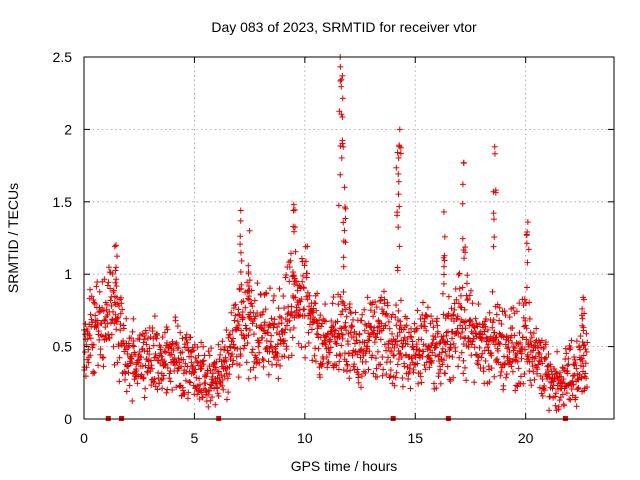 This screenshot has width=640, height=480. Describe the element at coordinates (307, 438) in the screenshot. I see `x-tick-labels: 0 5 10 15 20` at that location.